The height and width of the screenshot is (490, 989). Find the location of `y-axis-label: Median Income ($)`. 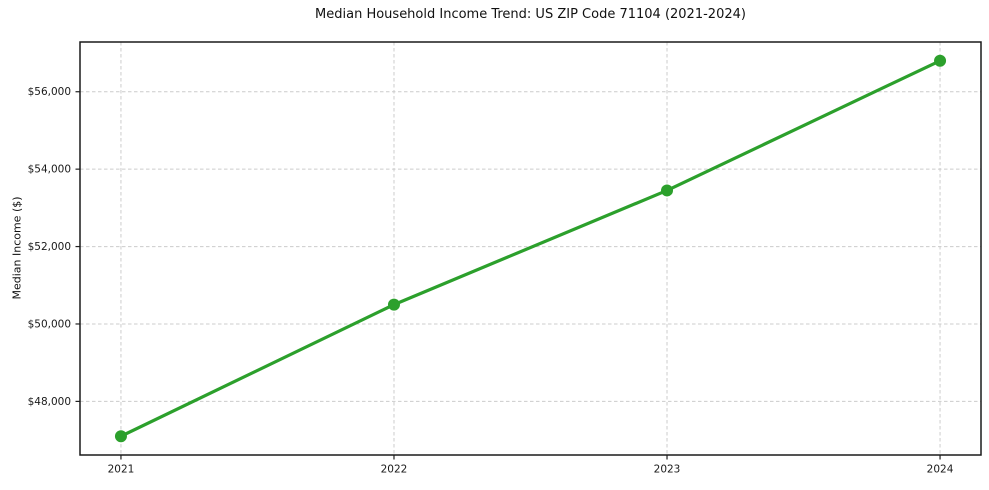

y-axis-label: Median Income ($) is located at coordinates (17, 248).